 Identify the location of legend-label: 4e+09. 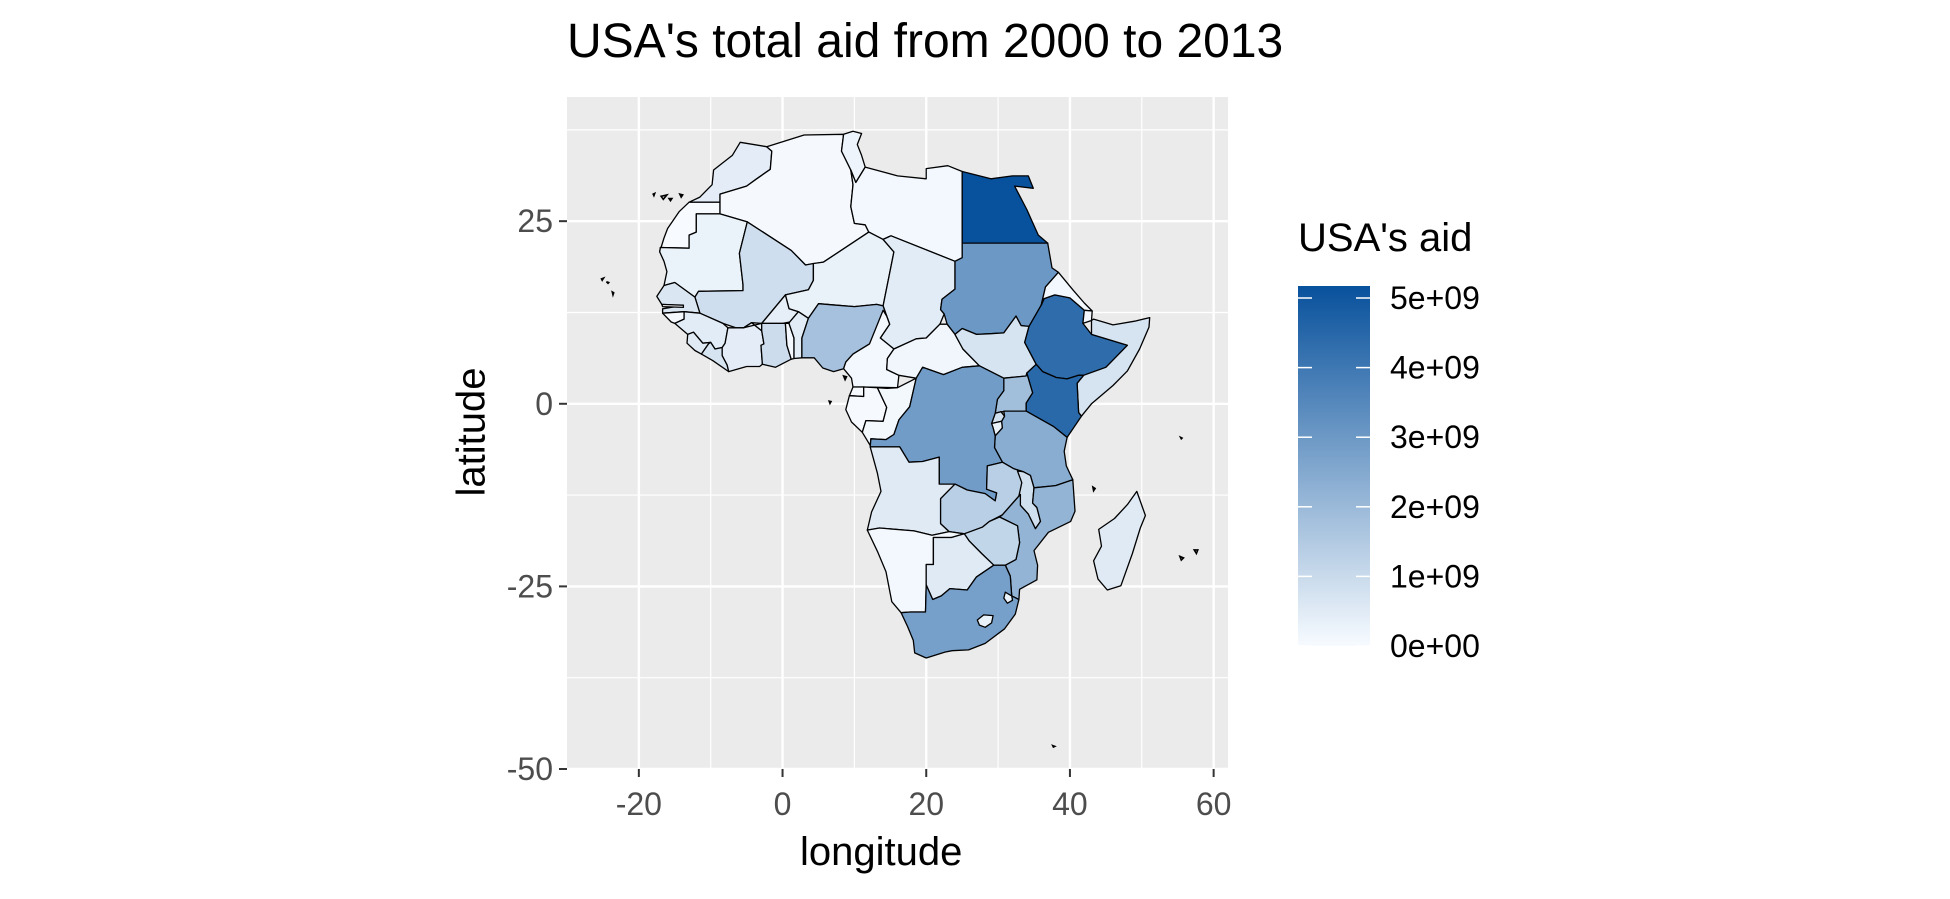
(1435, 368).